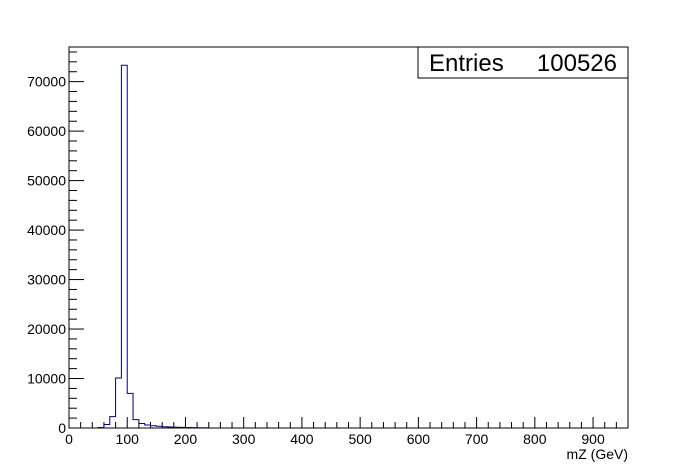  Describe the element at coordinates (535, 439) in the screenshot. I see `x-tick-label: 800` at that location.